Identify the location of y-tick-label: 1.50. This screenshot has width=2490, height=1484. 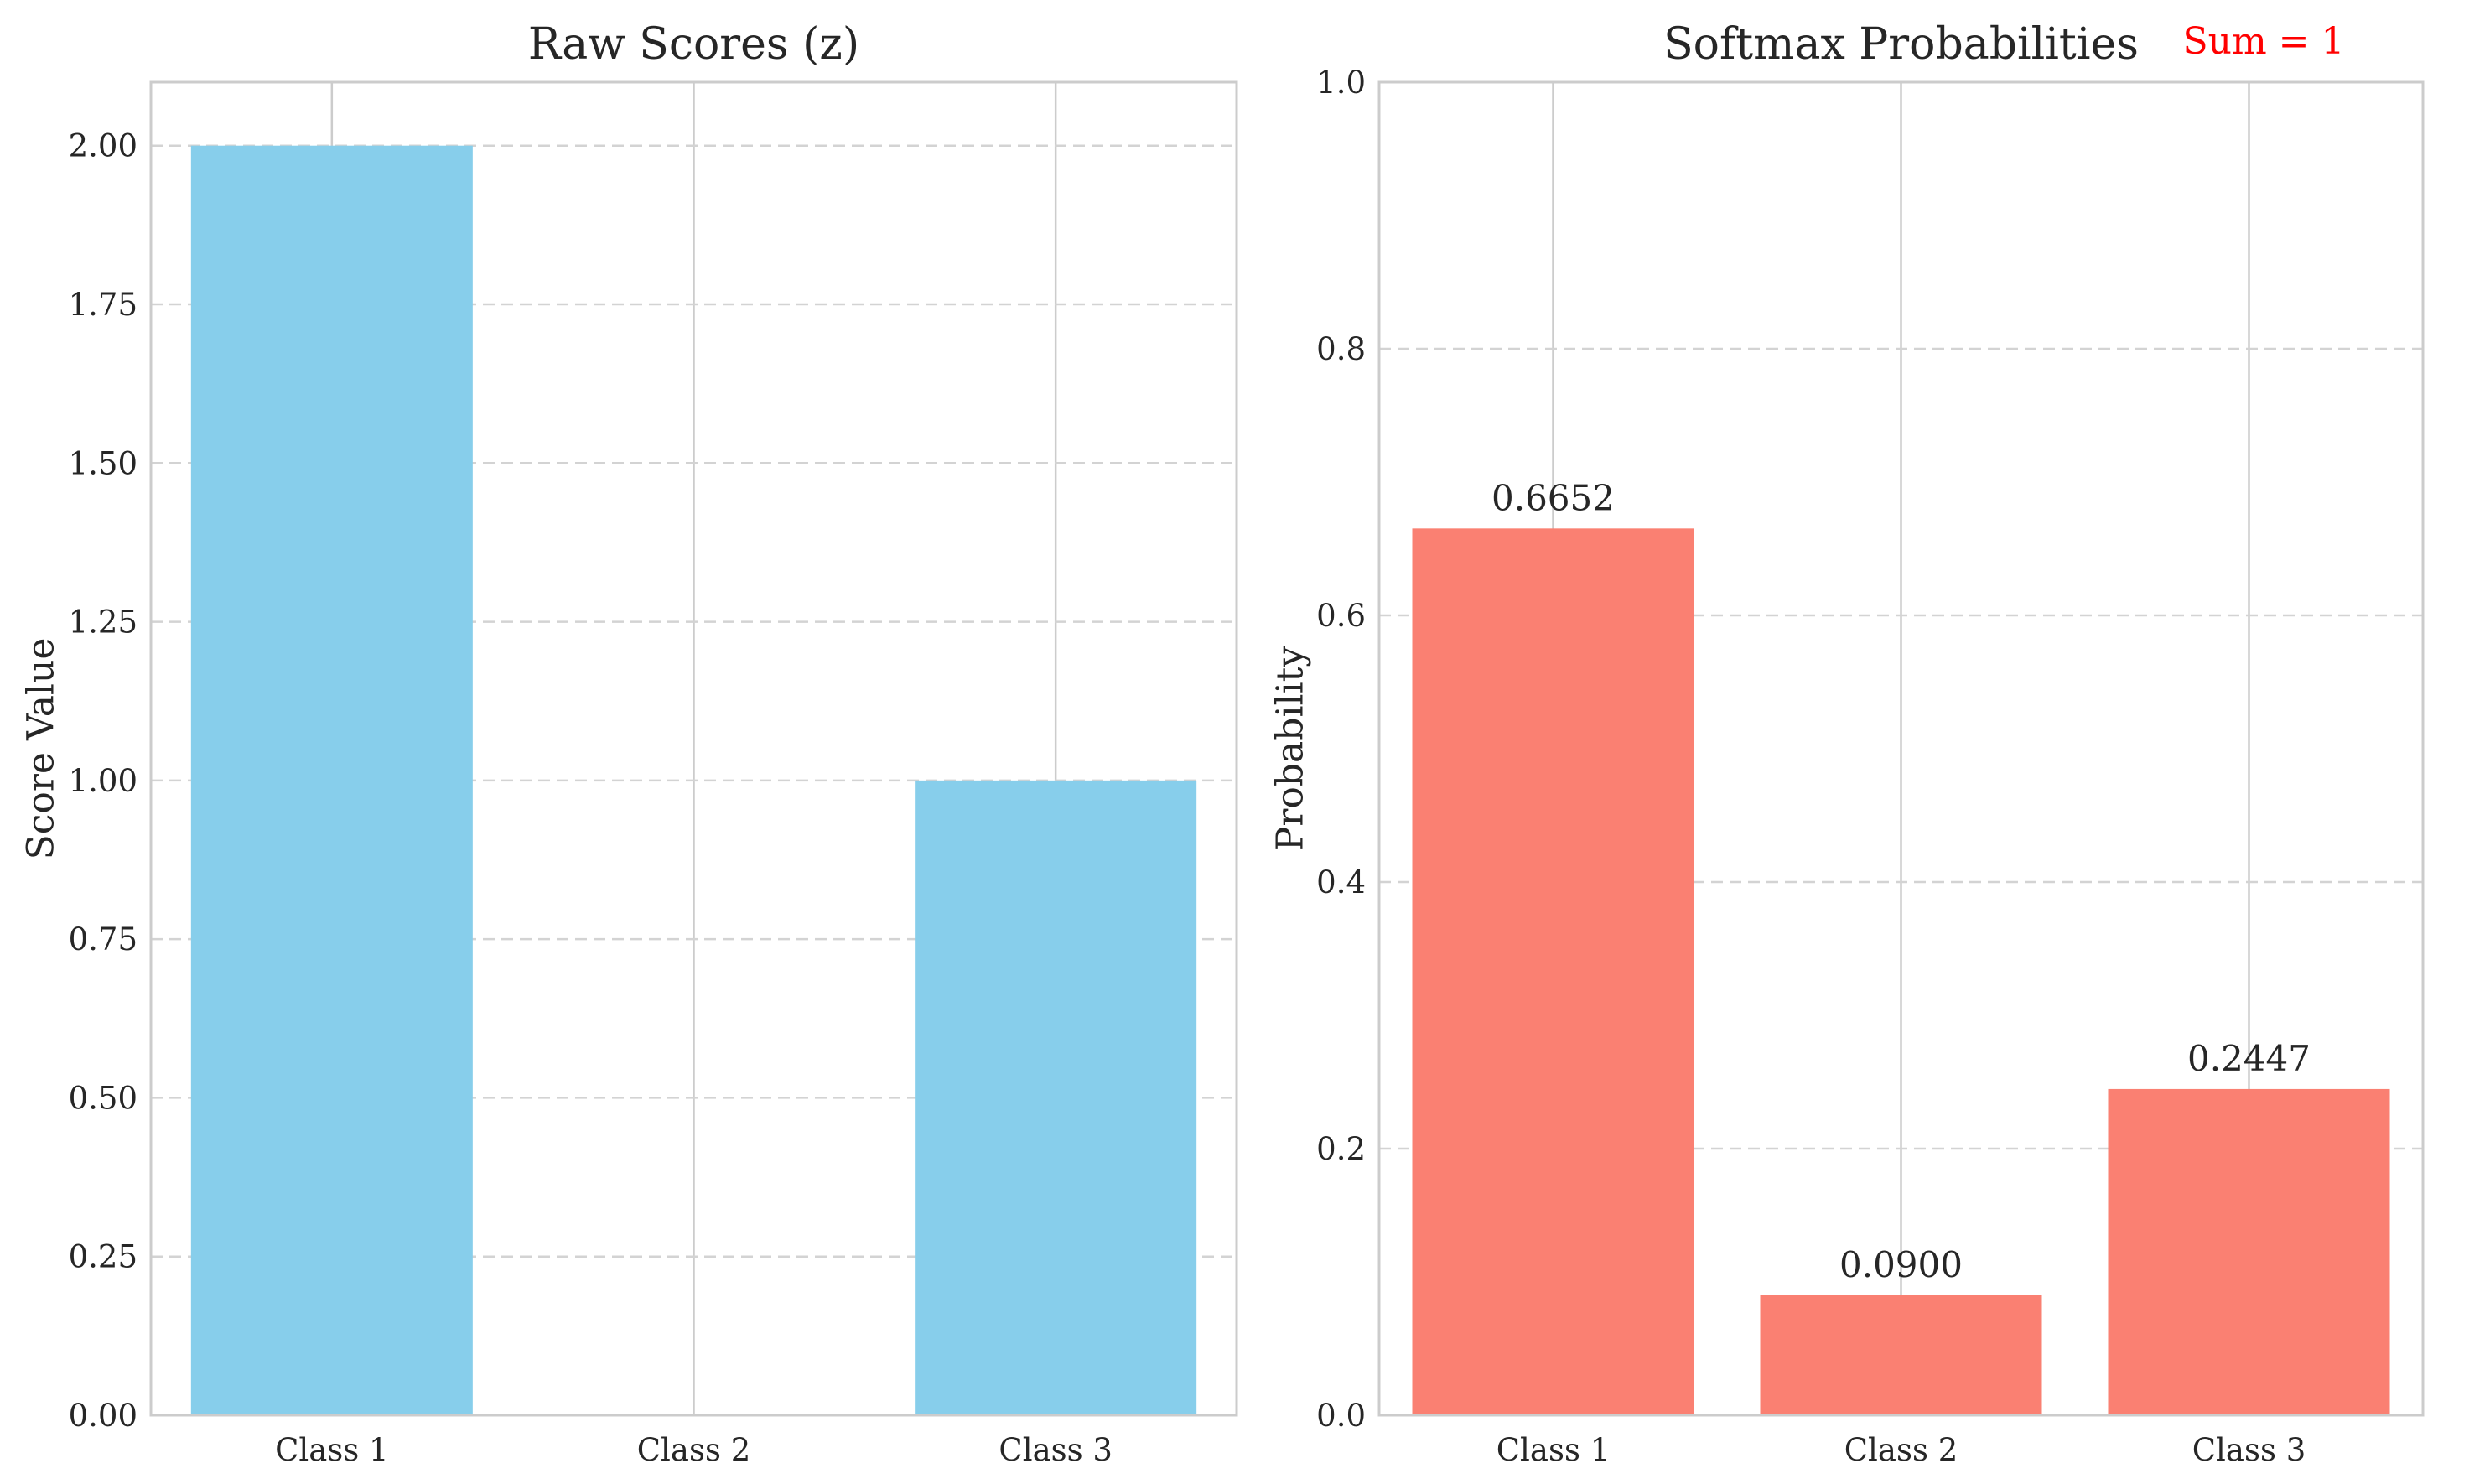
(103, 463).